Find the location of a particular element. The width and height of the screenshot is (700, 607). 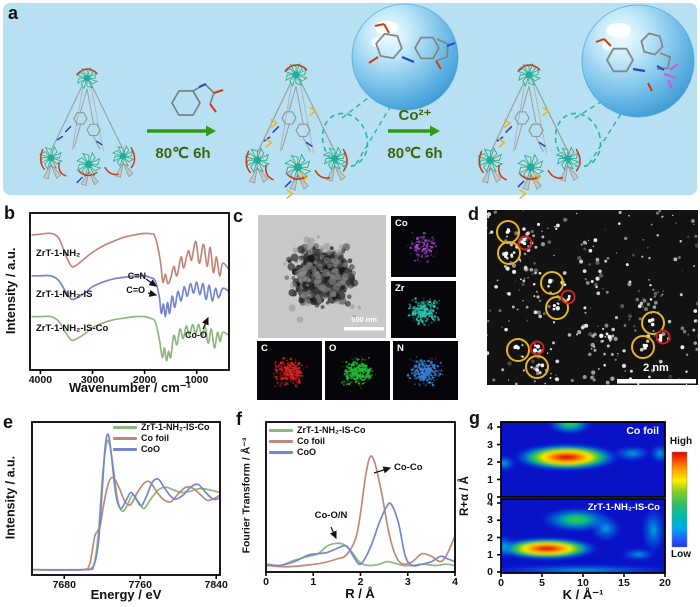

tick-label: 5 is located at coordinates (542, 583).